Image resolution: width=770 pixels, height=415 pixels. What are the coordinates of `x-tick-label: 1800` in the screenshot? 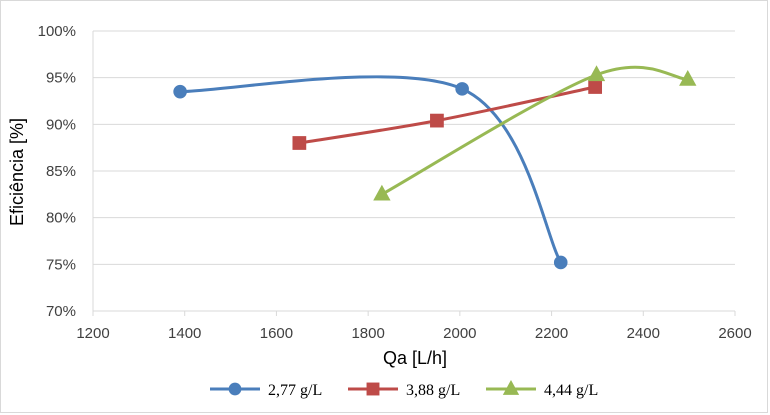 It's located at (367, 333).